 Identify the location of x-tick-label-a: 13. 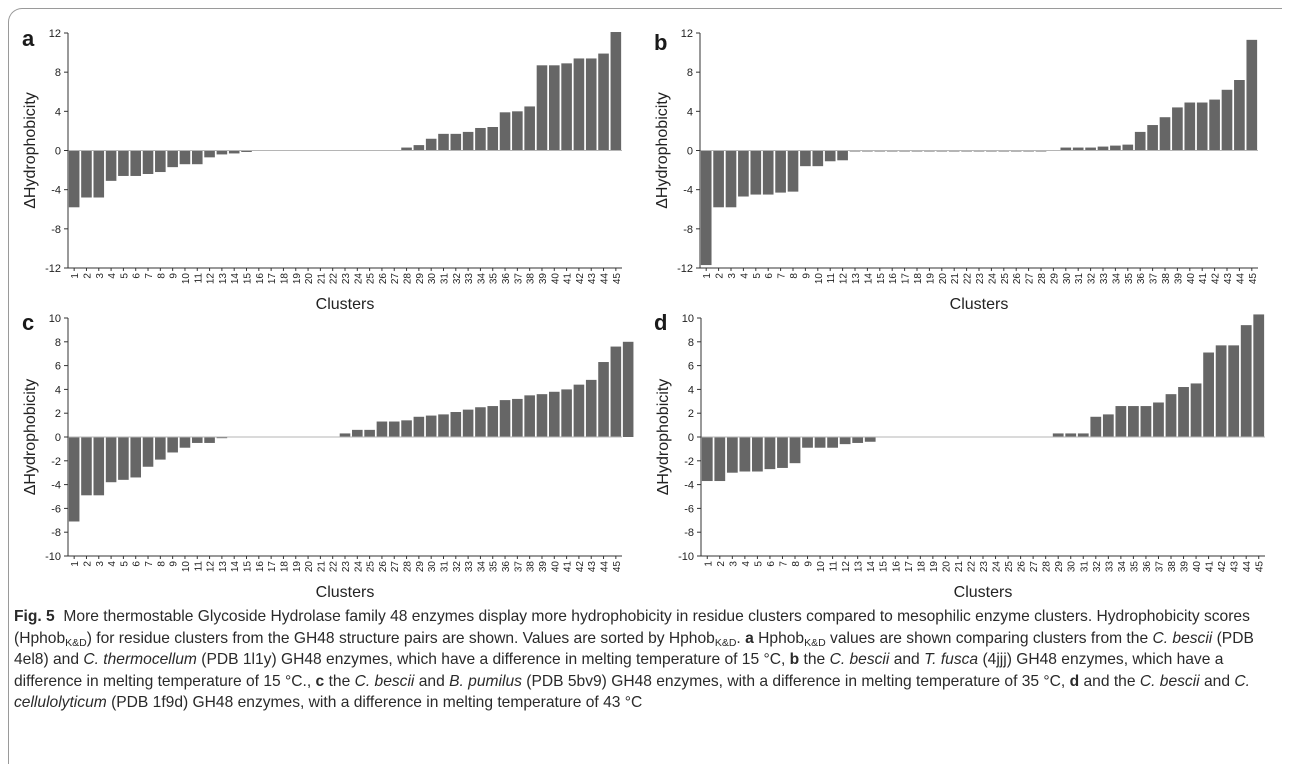
(223, 279).